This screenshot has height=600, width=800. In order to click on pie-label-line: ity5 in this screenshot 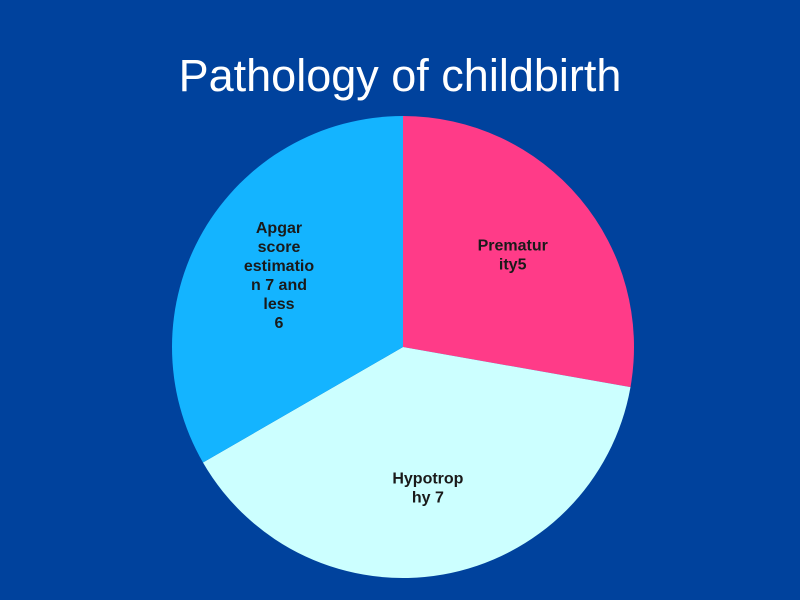, I will do `click(513, 264)`.